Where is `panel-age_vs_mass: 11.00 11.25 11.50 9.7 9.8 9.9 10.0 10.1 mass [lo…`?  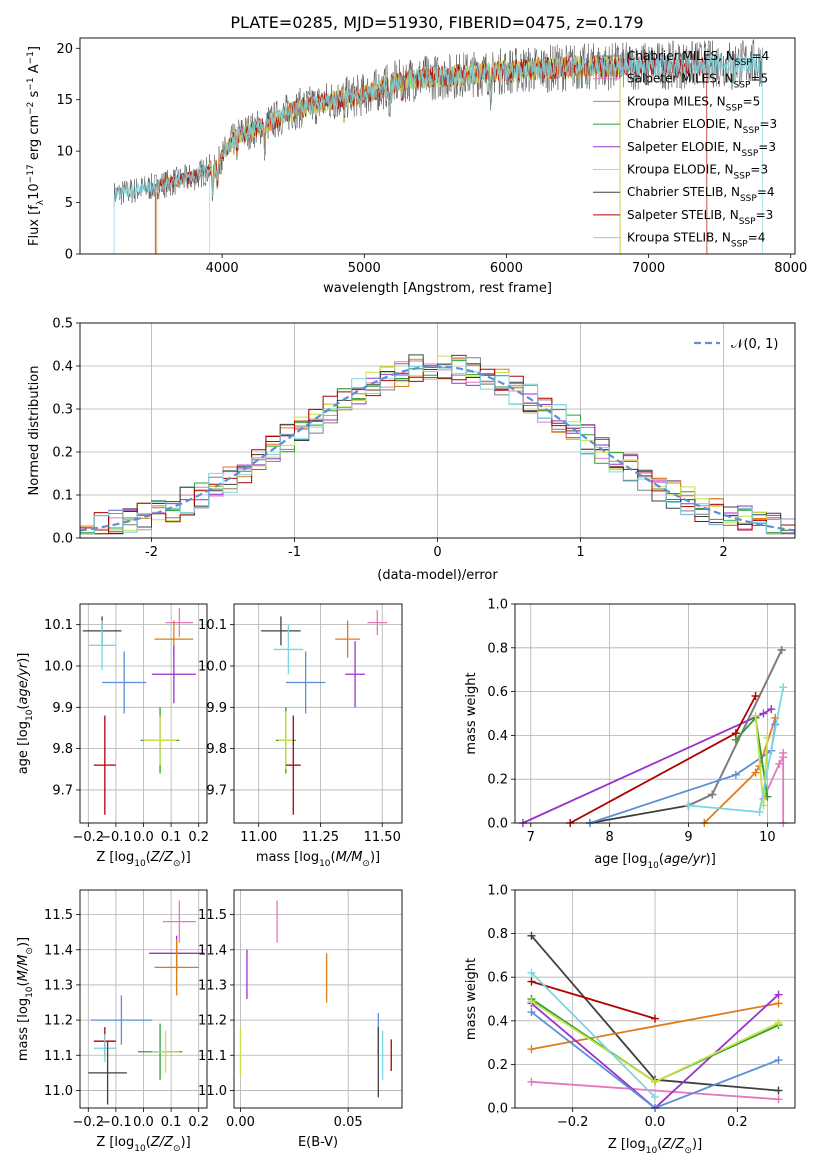 panel-age_vs_mass: 11.00 11.25 11.50 9.7 9.8 9.9 10.0 10.1 mass [lo… is located at coordinates (300, 736).